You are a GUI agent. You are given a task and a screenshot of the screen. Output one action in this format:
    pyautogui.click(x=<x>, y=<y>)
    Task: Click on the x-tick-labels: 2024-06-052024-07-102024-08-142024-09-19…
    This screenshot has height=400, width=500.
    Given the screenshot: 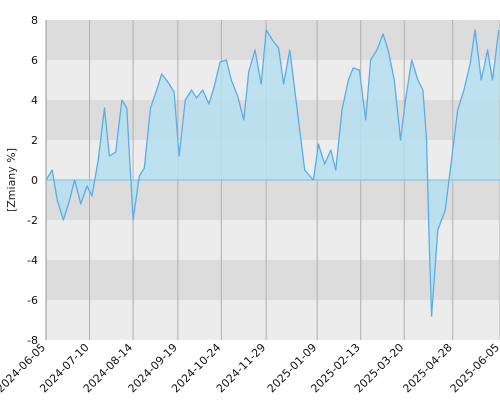 What is the action you would take?
    pyautogui.click(x=250, y=368)
    